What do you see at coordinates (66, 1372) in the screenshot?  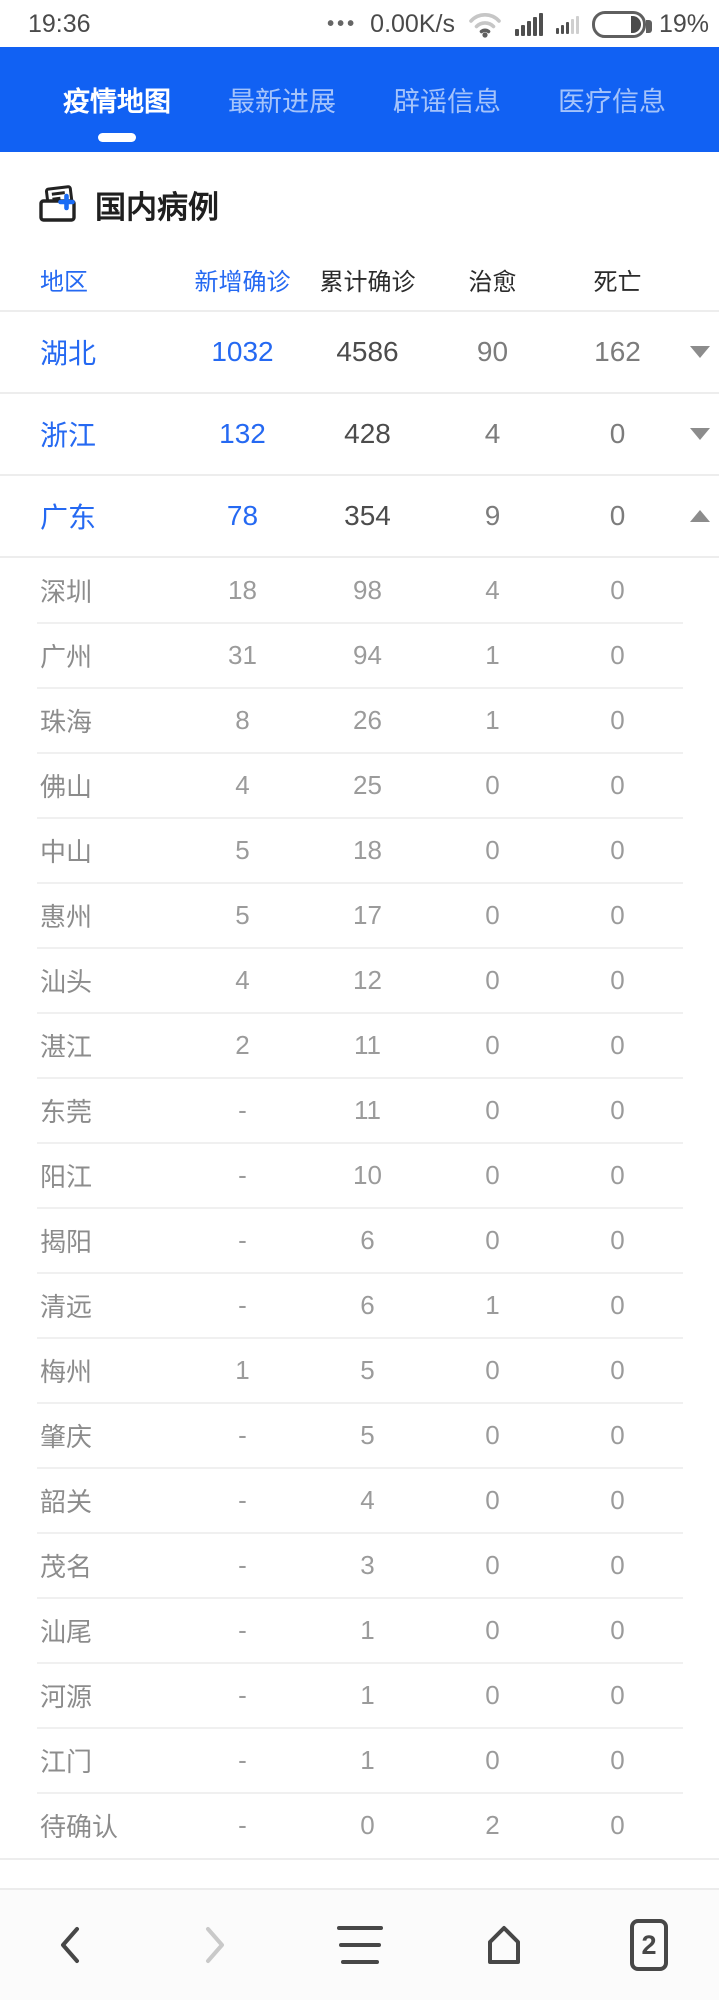 I see `city-name: 梅州` at bounding box center [66, 1372].